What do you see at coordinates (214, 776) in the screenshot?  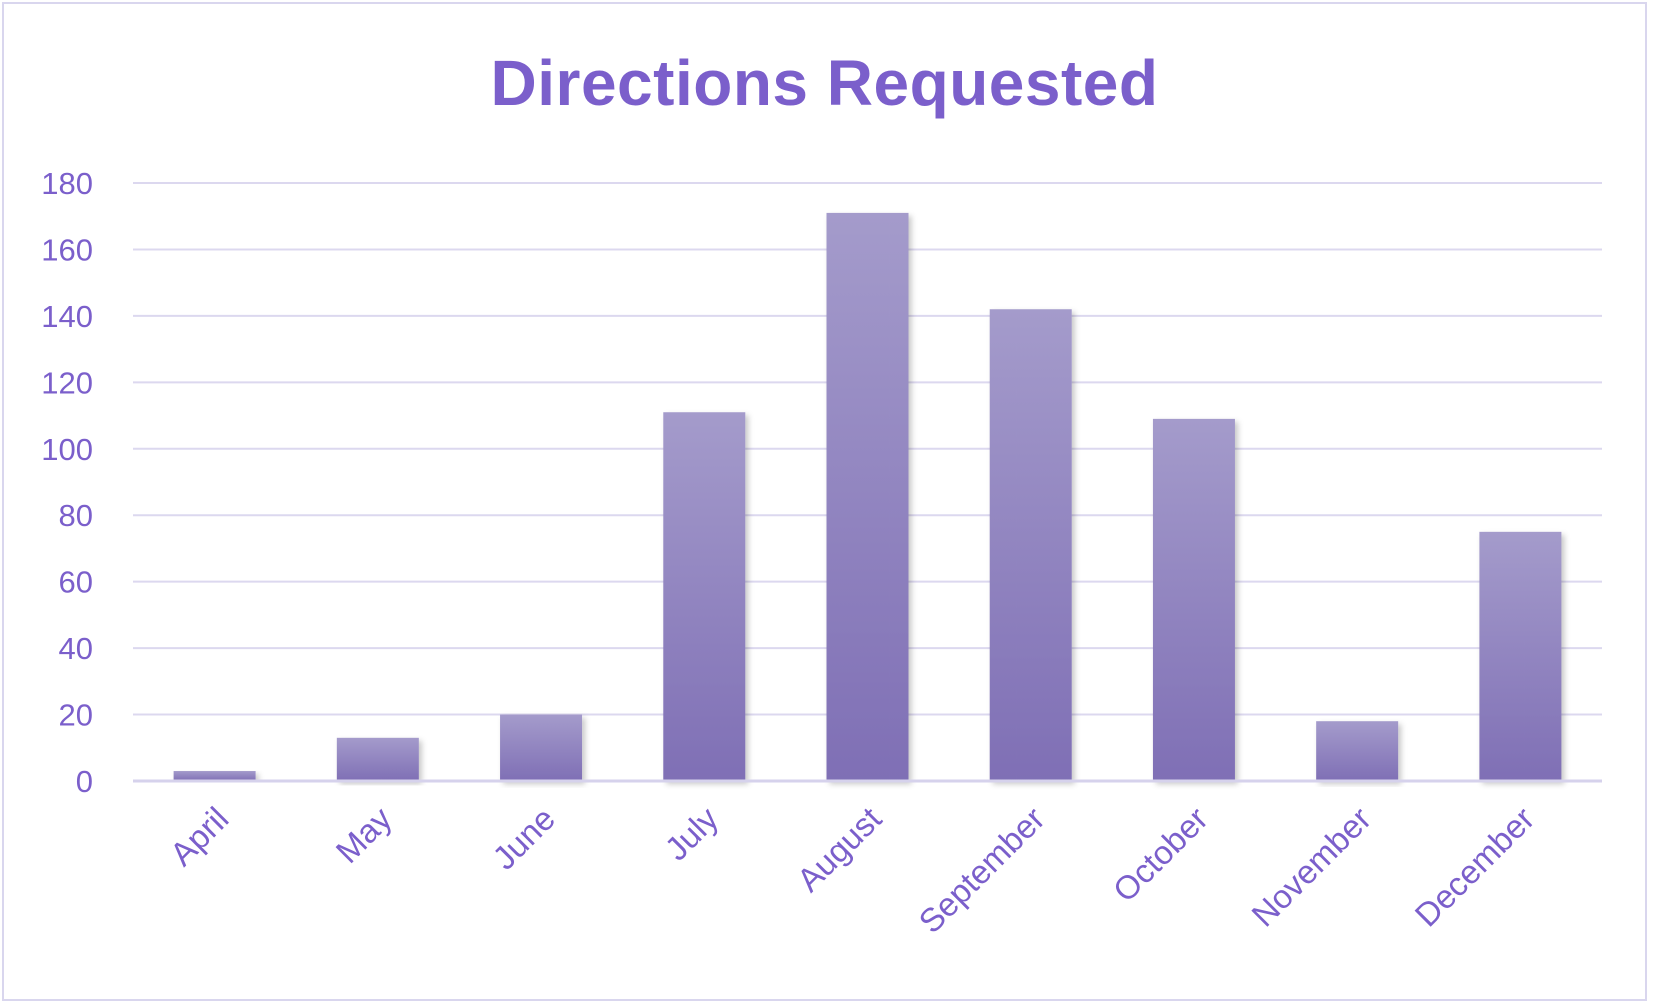 I see `bar-april` at bounding box center [214, 776].